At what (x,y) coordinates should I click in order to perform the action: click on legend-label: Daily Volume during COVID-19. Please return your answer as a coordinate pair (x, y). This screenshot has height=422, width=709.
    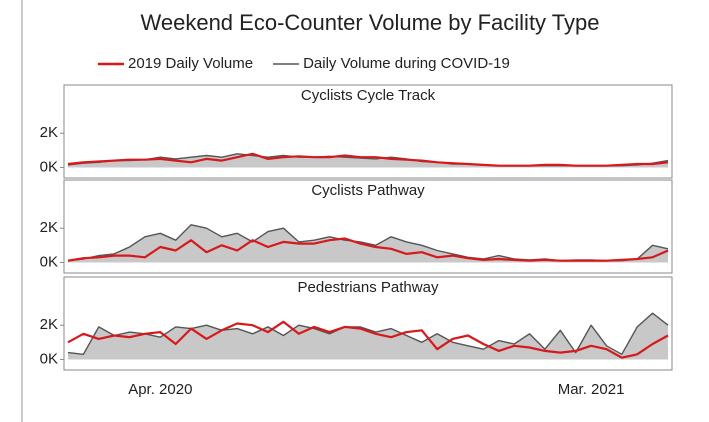
    Looking at the image, I should click on (406, 63).